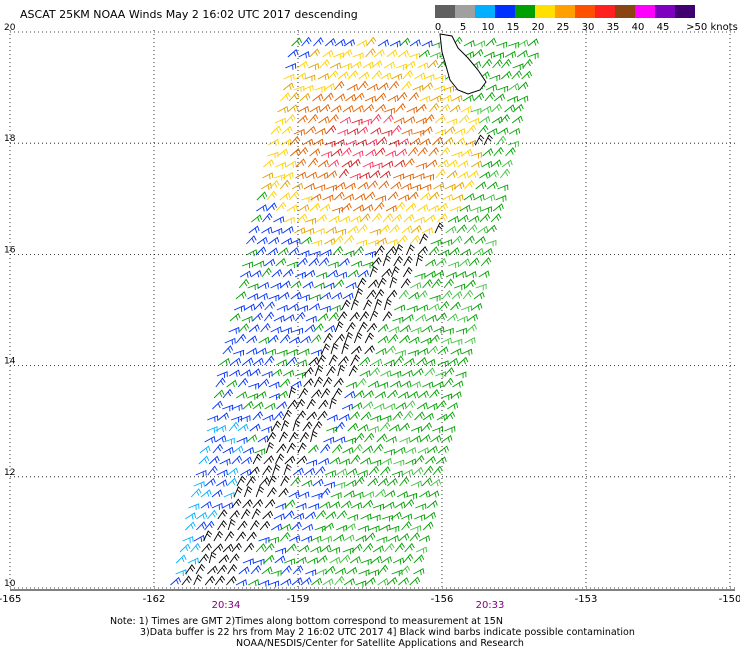 Image resolution: width=740 pixels, height=650 pixels. What do you see at coordinates (463, 64) in the screenshot?
I see `island-outline` at bounding box center [463, 64].